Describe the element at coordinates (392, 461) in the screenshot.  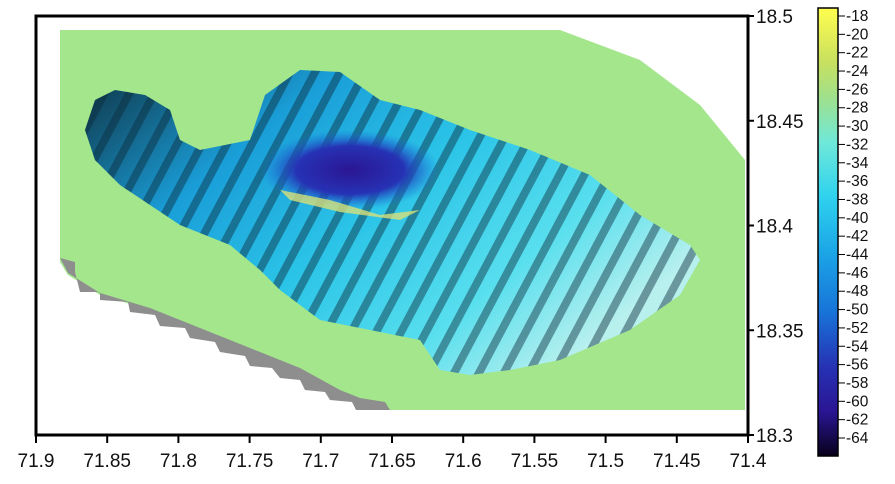
I see `x-tick-label: 71.65` at that location.